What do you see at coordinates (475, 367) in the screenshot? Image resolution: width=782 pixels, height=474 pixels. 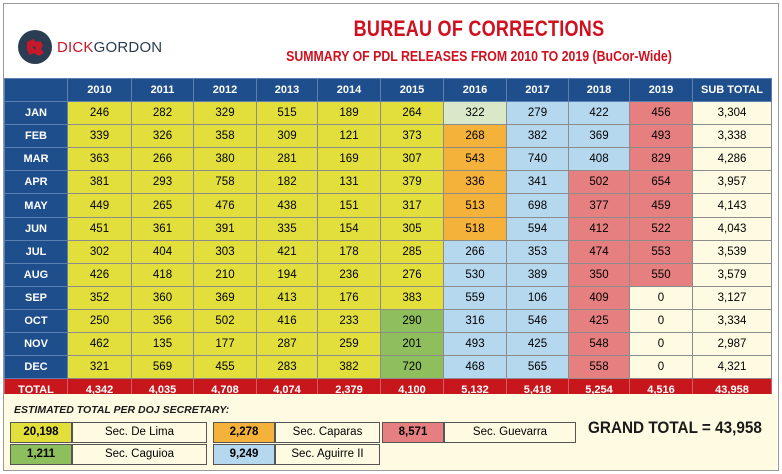 I see `table-cell: 468` at bounding box center [475, 367].